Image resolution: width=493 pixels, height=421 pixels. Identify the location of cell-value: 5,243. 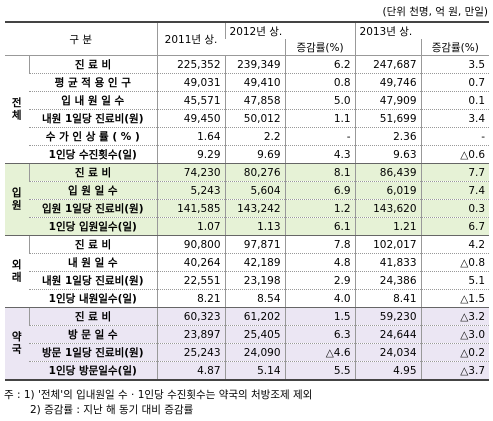
(191, 190).